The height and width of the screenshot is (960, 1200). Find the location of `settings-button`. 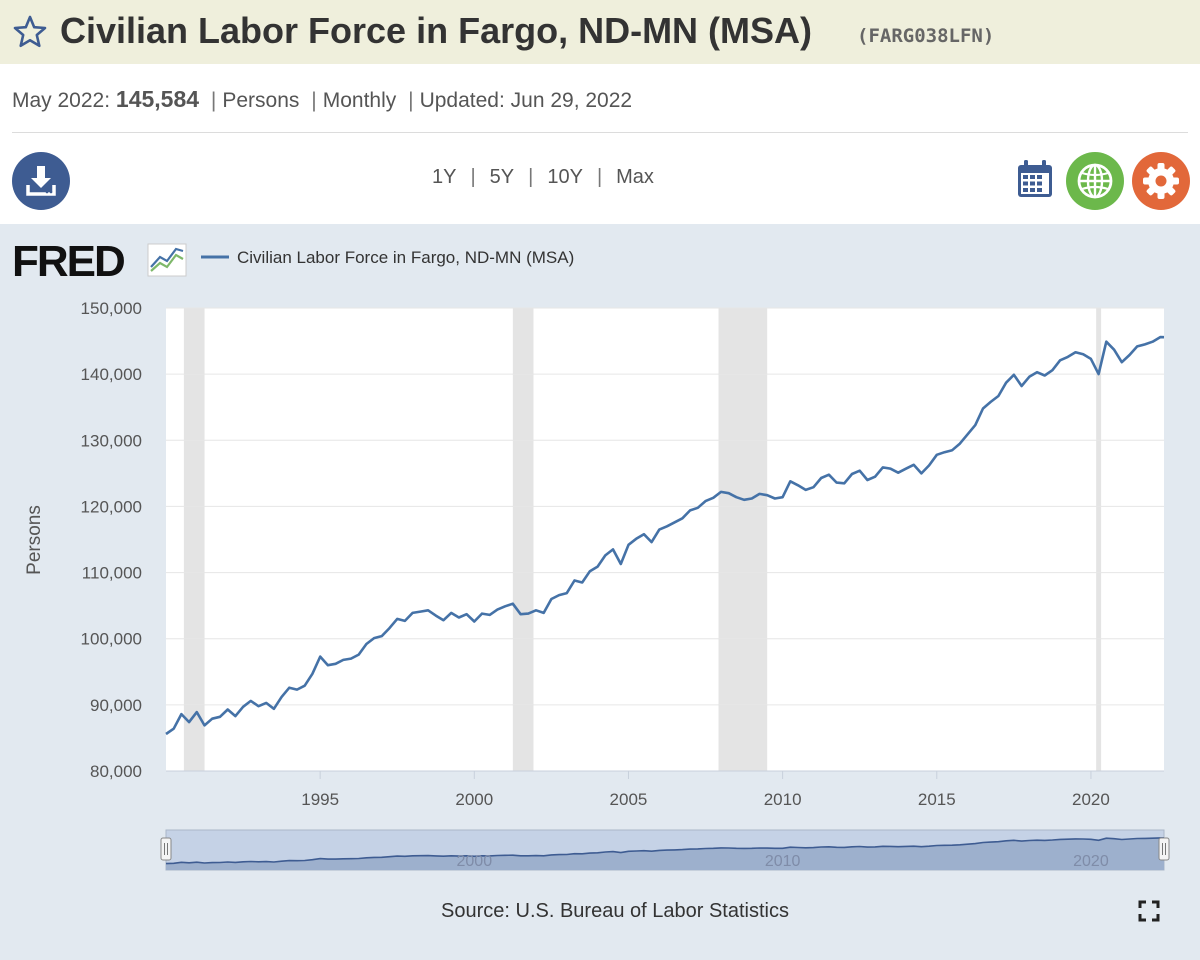

settings-button is located at coordinates (1161, 181).